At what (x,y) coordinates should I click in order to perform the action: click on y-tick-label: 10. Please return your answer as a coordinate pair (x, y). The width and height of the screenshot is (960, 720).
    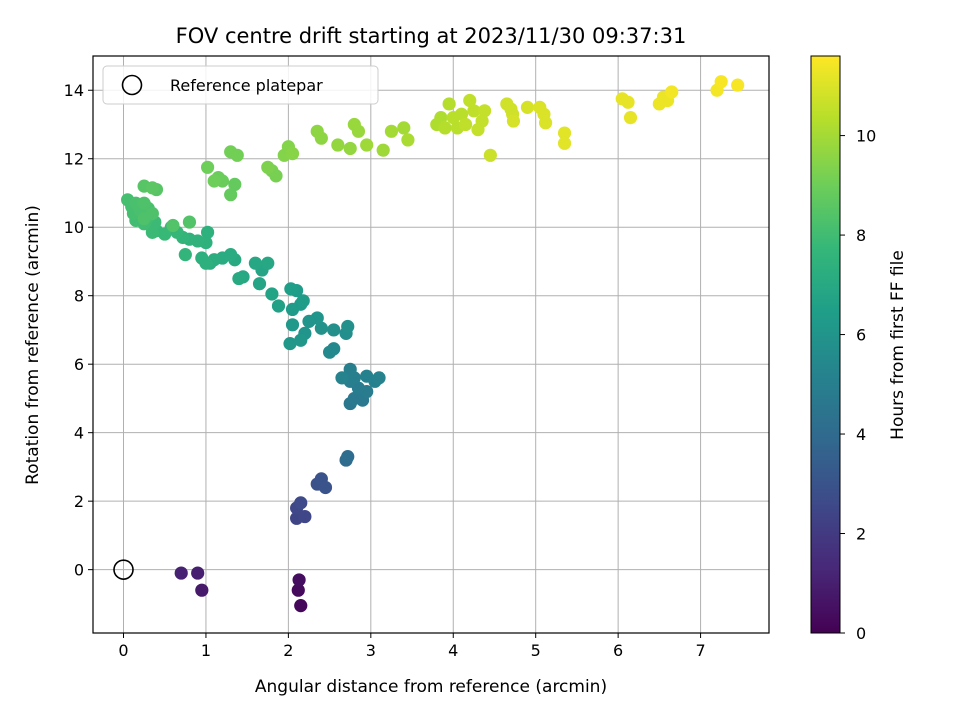
    Looking at the image, I should click on (74, 227).